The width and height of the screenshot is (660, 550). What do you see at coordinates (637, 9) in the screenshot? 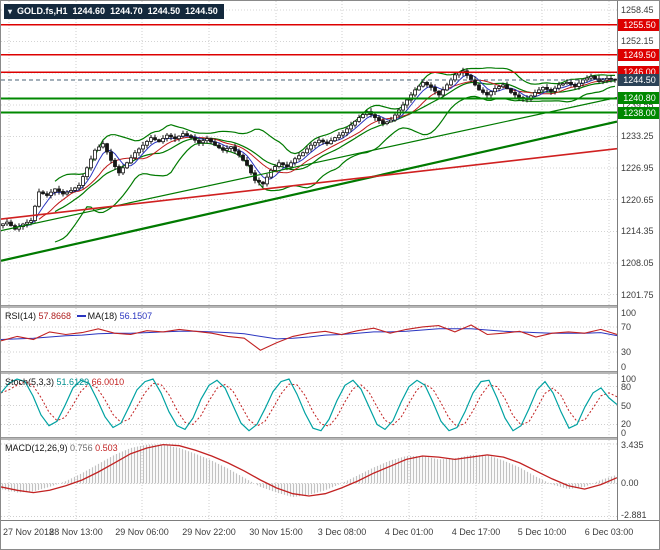
I see `price-axis-label: 1258.45` at bounding box center [637, 9].